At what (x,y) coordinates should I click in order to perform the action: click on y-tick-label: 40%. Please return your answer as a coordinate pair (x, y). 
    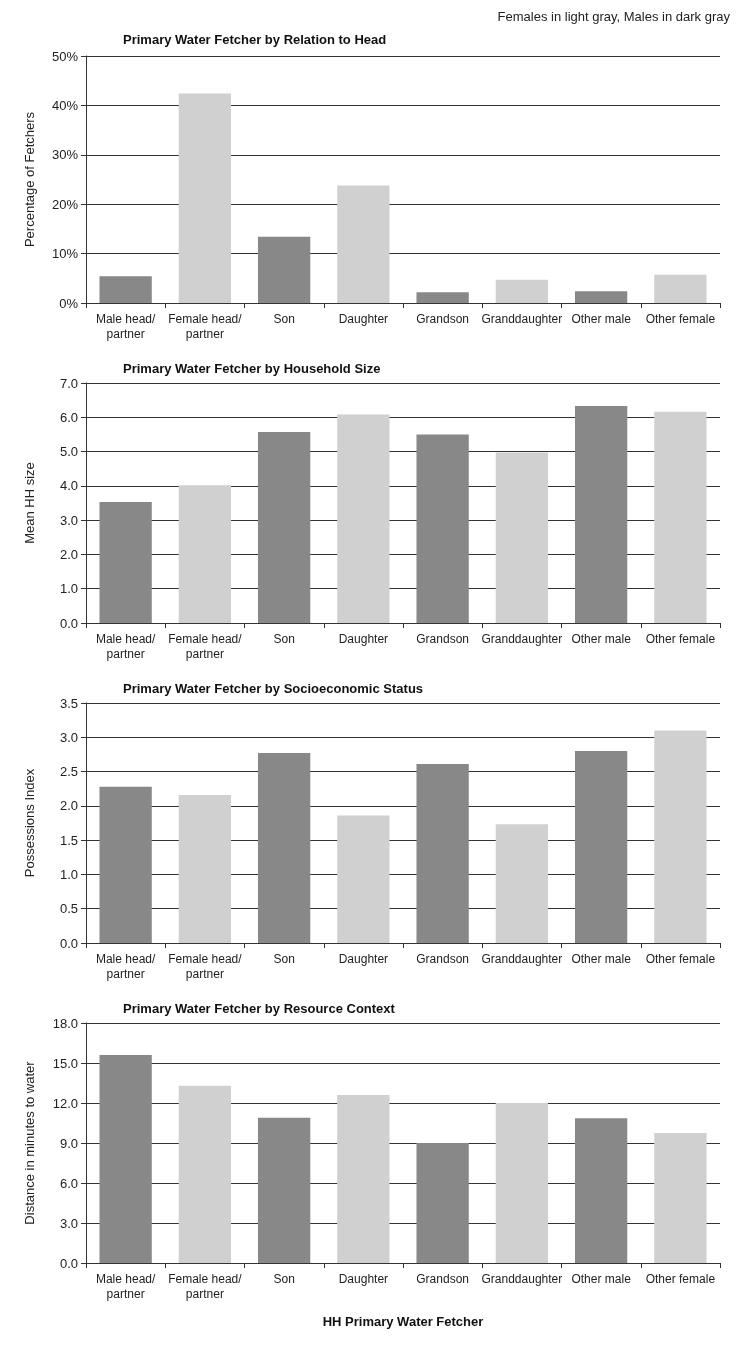
    Looking at the image, I should click on (65, 105).